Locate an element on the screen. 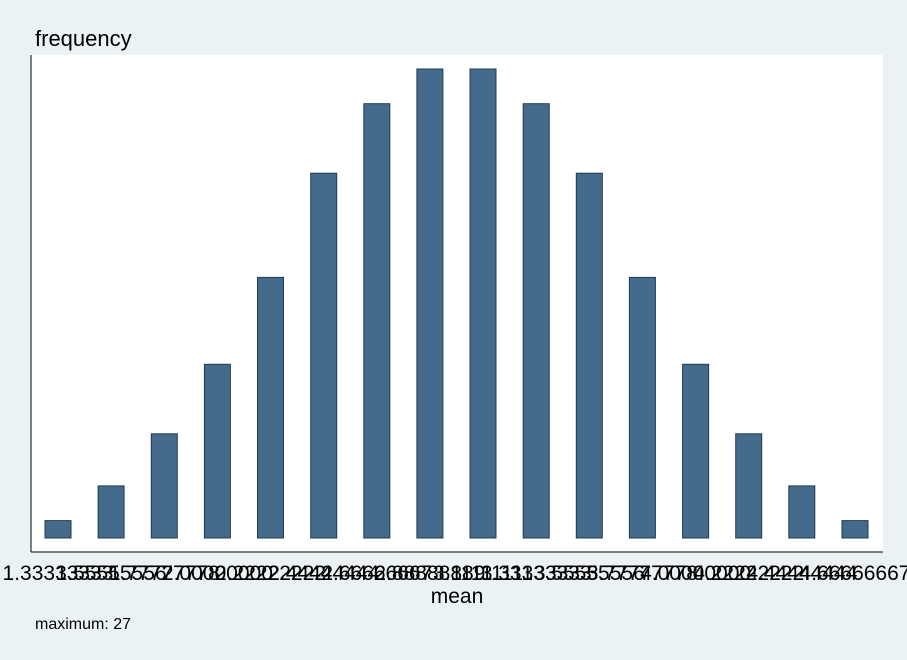 The height and width of the screenshot is (660, 907). x-tick-label-10: 3.55555556 is located at coordinates (589, 573).